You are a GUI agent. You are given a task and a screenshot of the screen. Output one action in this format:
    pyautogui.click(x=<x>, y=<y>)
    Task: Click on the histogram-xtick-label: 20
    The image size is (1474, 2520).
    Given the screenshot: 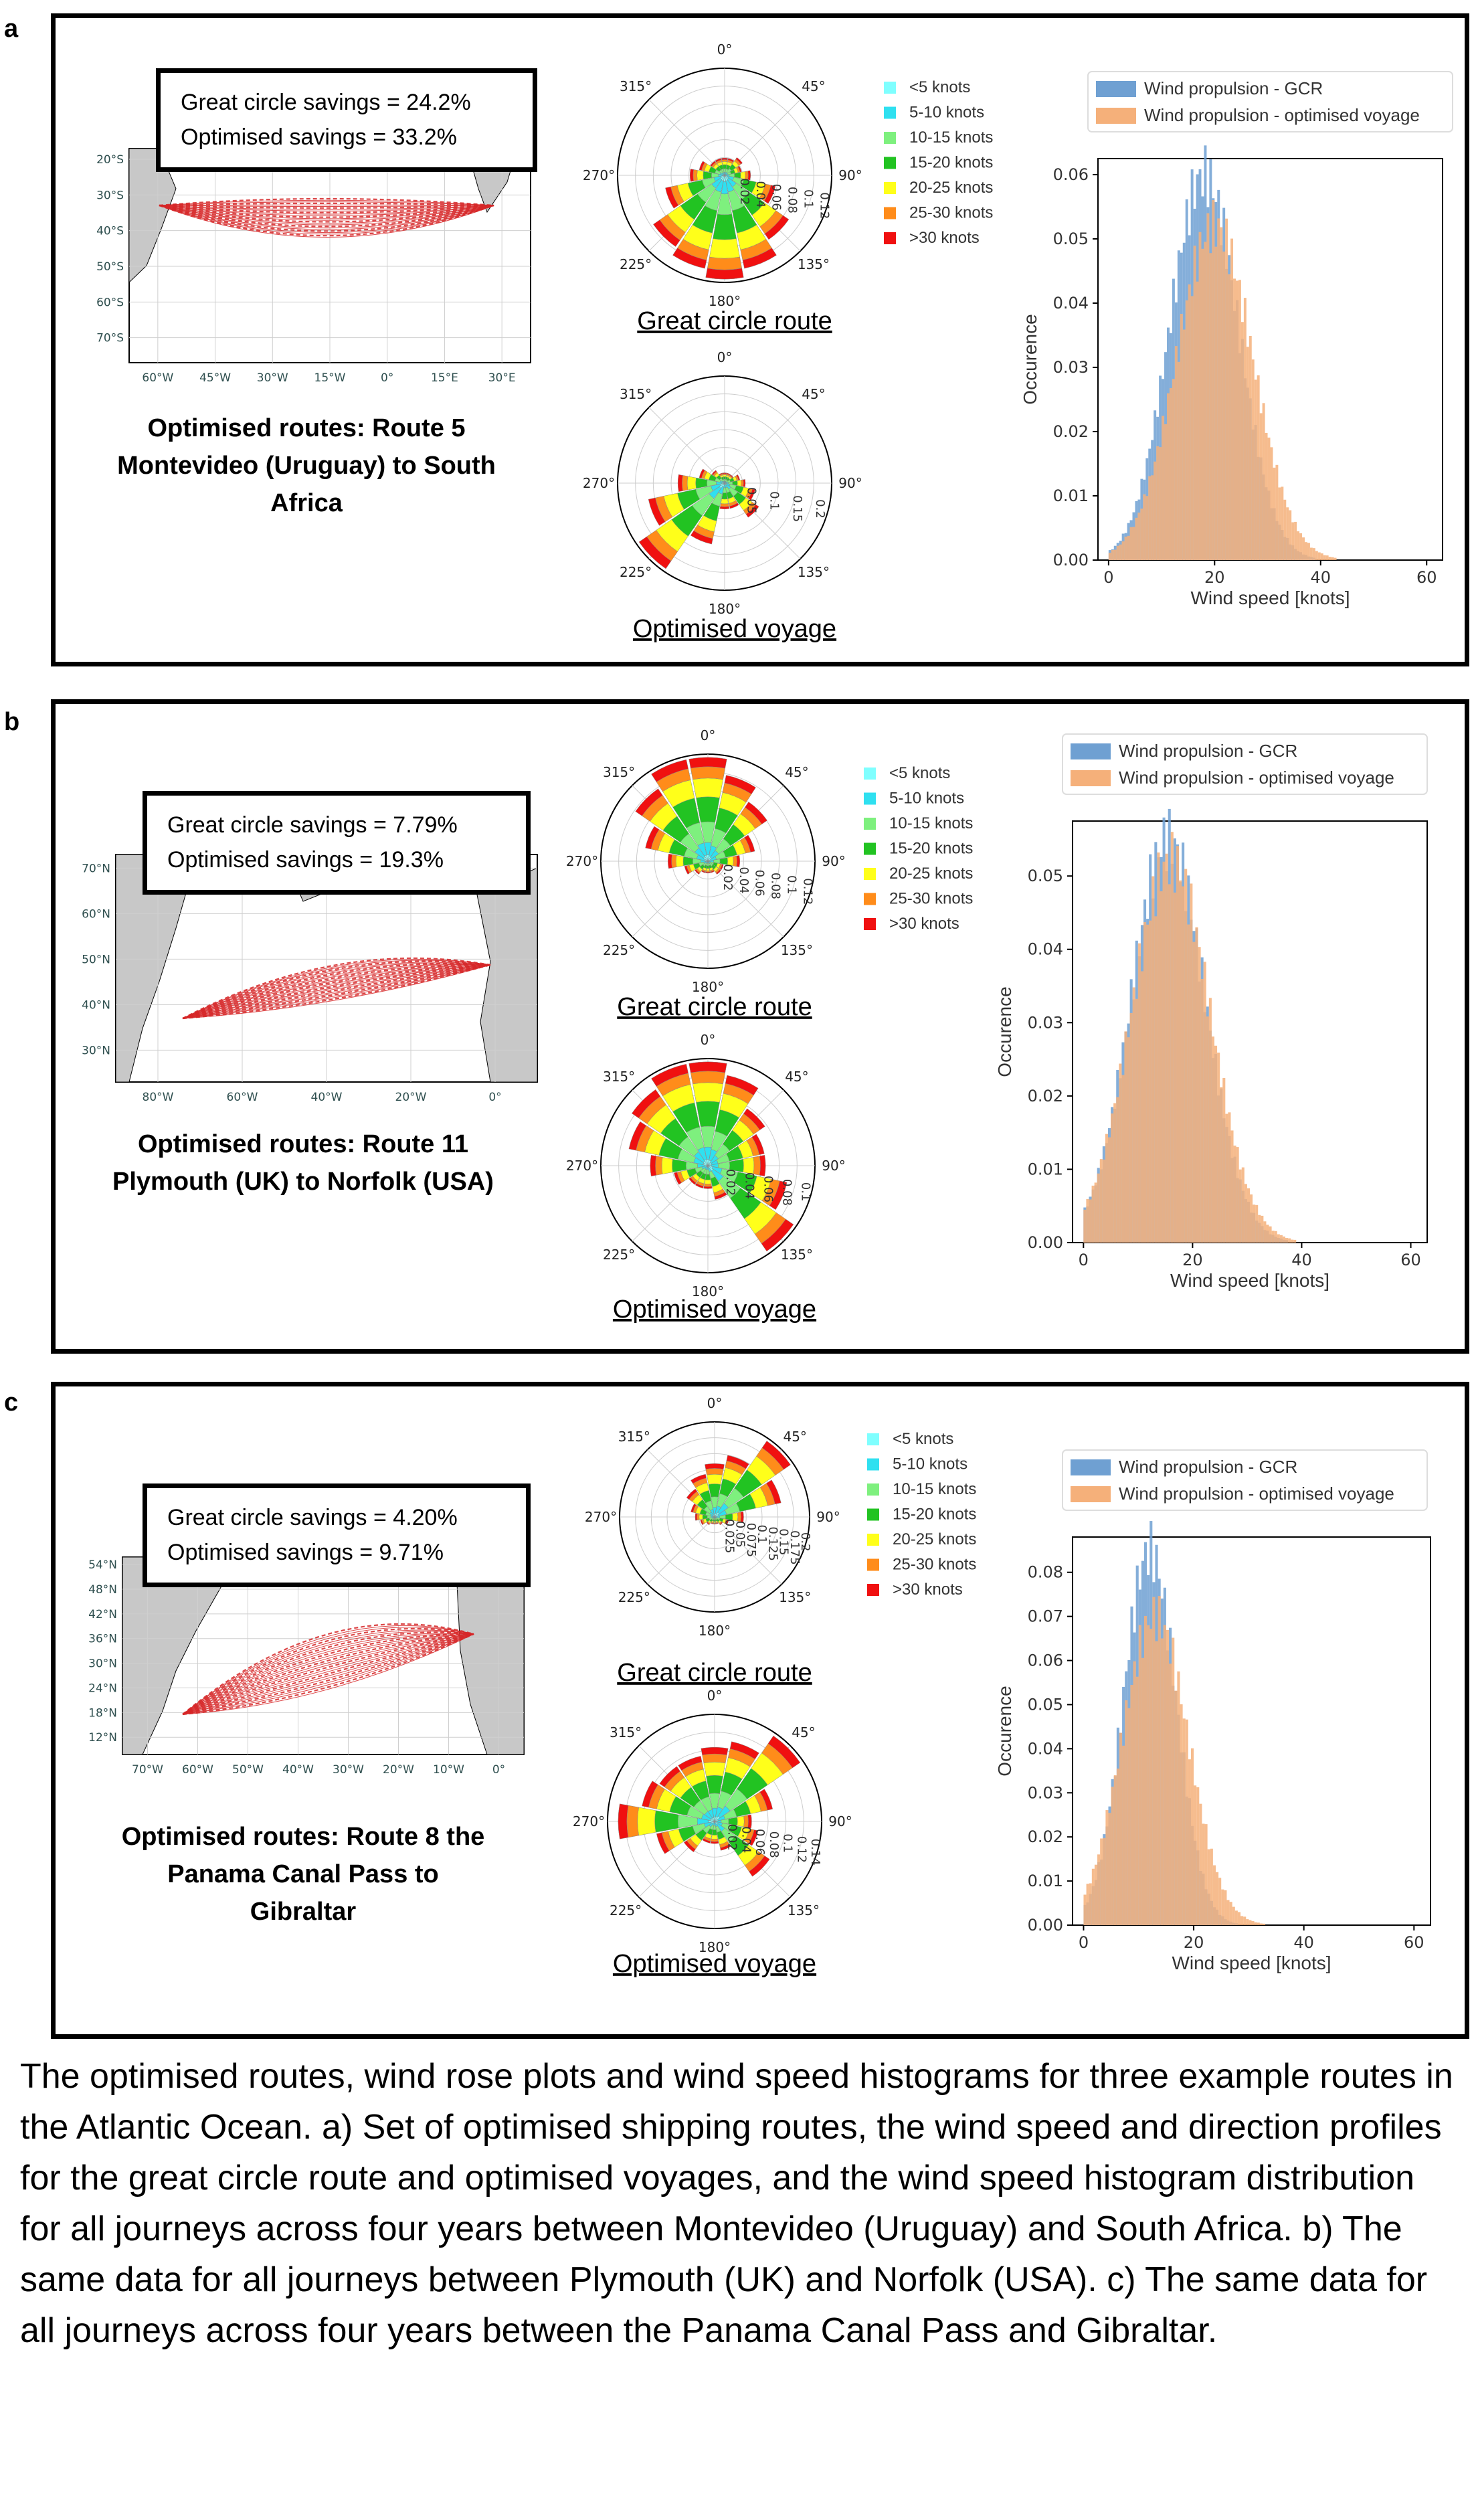 What is the action you would take?
    pyautogui.click(x=1214, y=577)
    